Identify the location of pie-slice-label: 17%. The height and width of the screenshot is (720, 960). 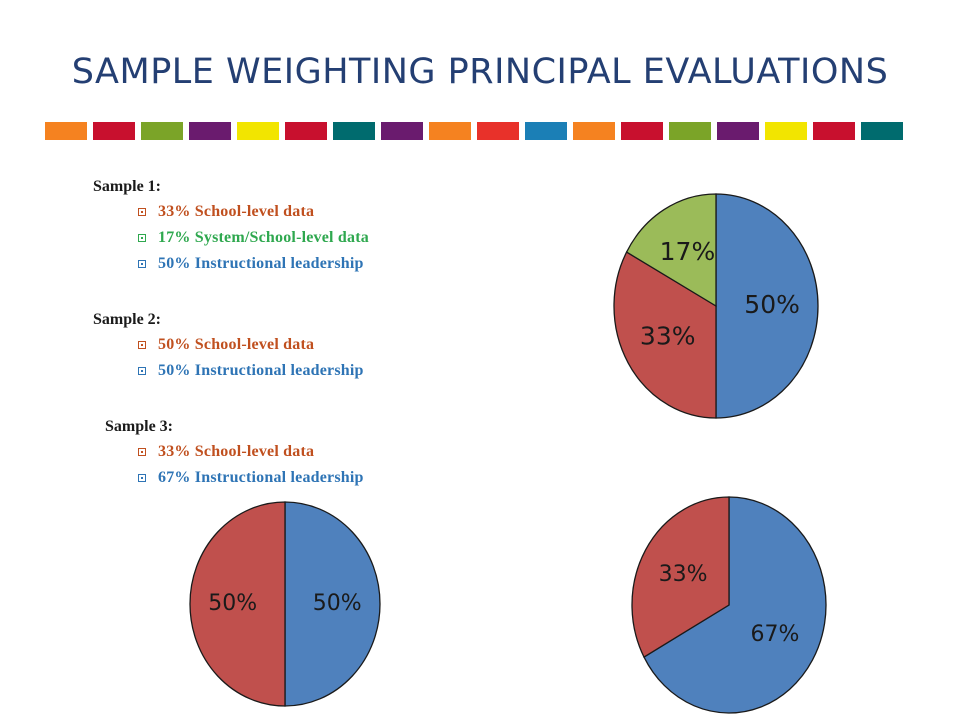
(688, 251).